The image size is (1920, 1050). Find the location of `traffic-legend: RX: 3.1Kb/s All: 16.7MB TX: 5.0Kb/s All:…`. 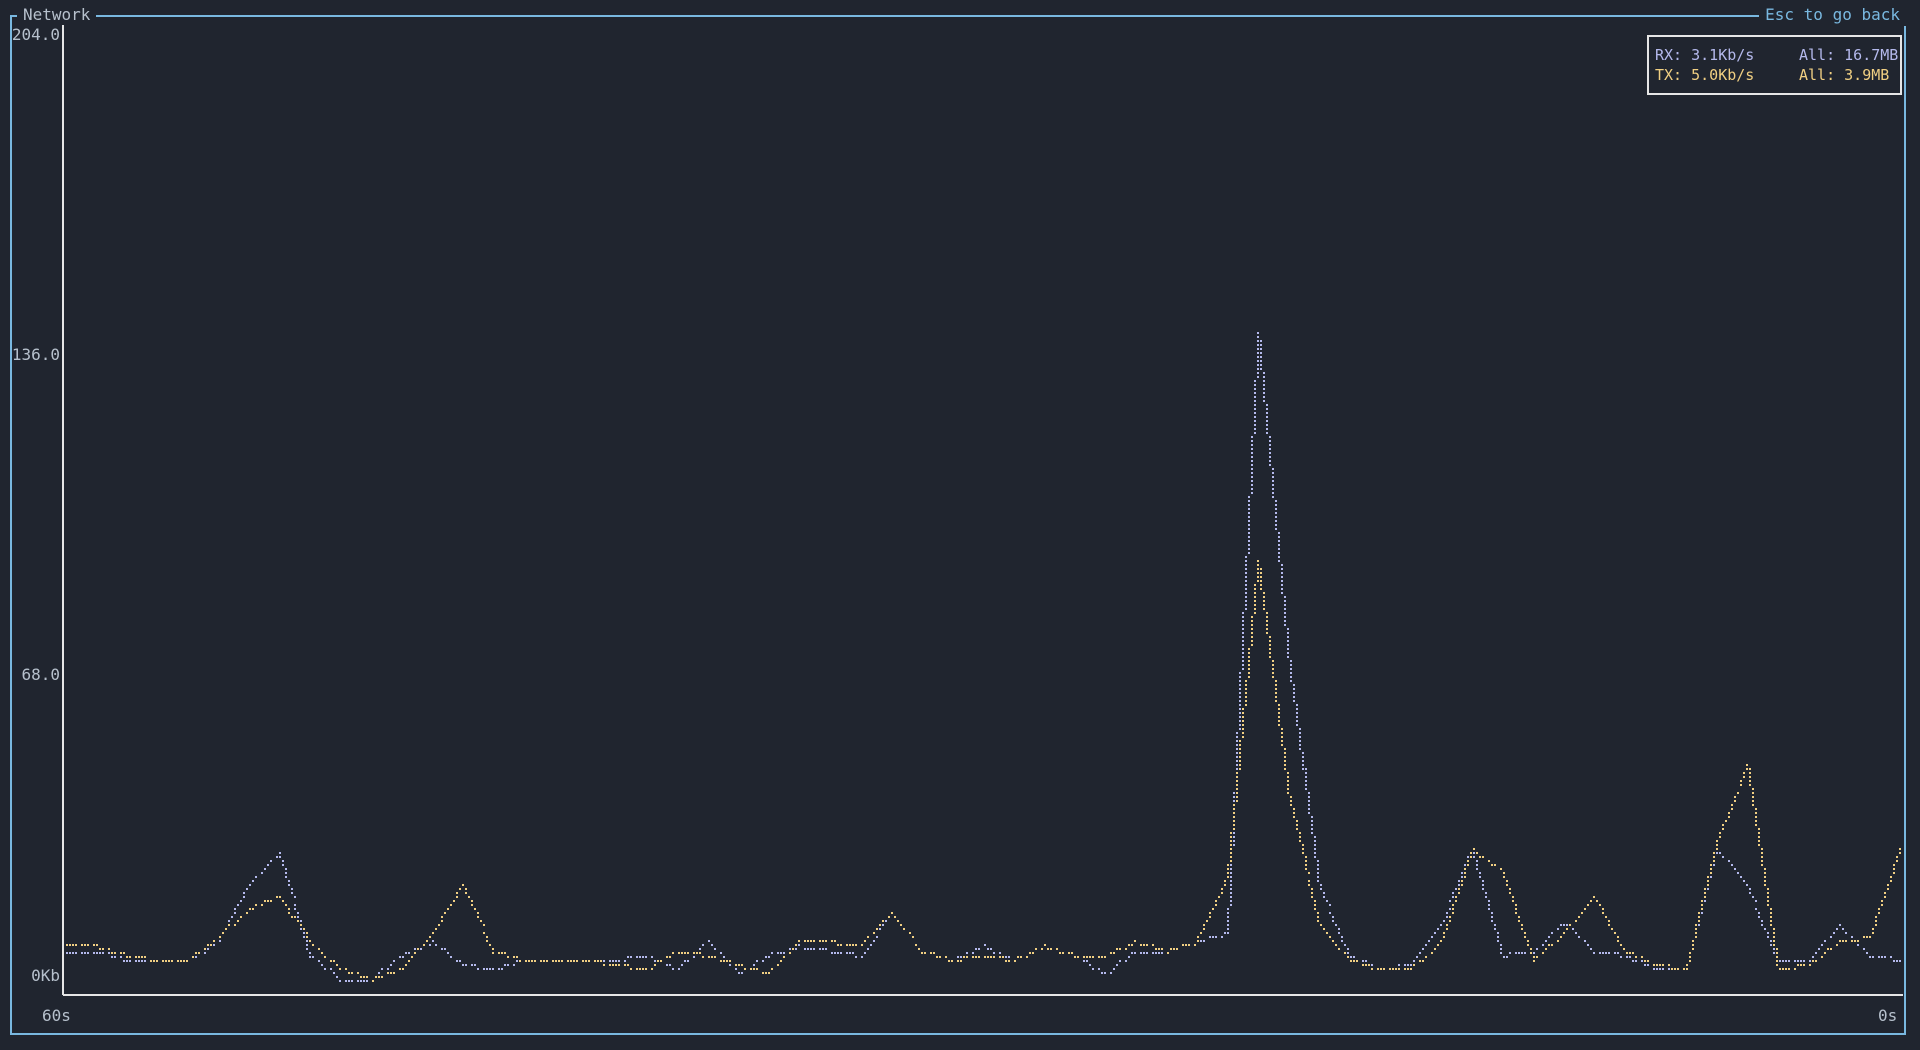

traffic-legend: RX: 3.1Kb/s All: 16.7MB TX: 5.0Kb/s All:… is located at coordinates (1774, 65).